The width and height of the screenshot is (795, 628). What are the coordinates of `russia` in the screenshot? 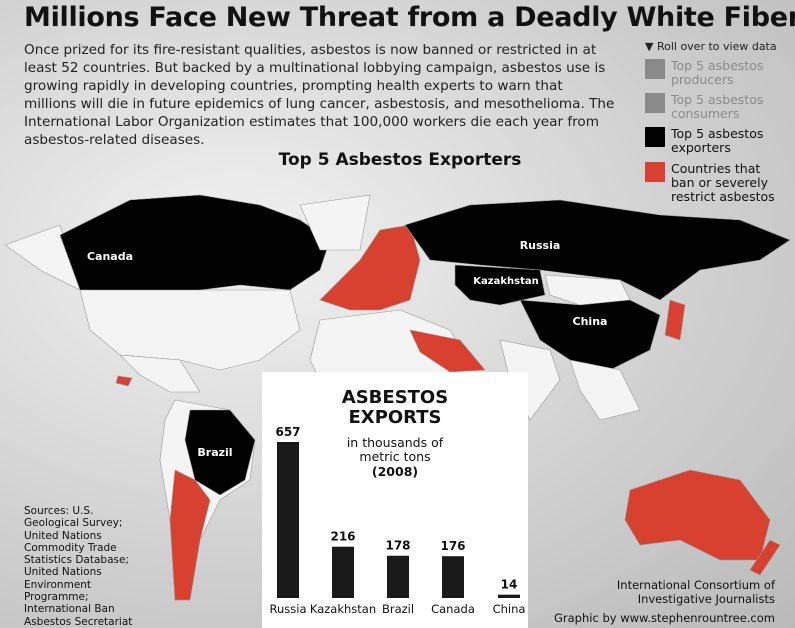 It's located at (597, 250).